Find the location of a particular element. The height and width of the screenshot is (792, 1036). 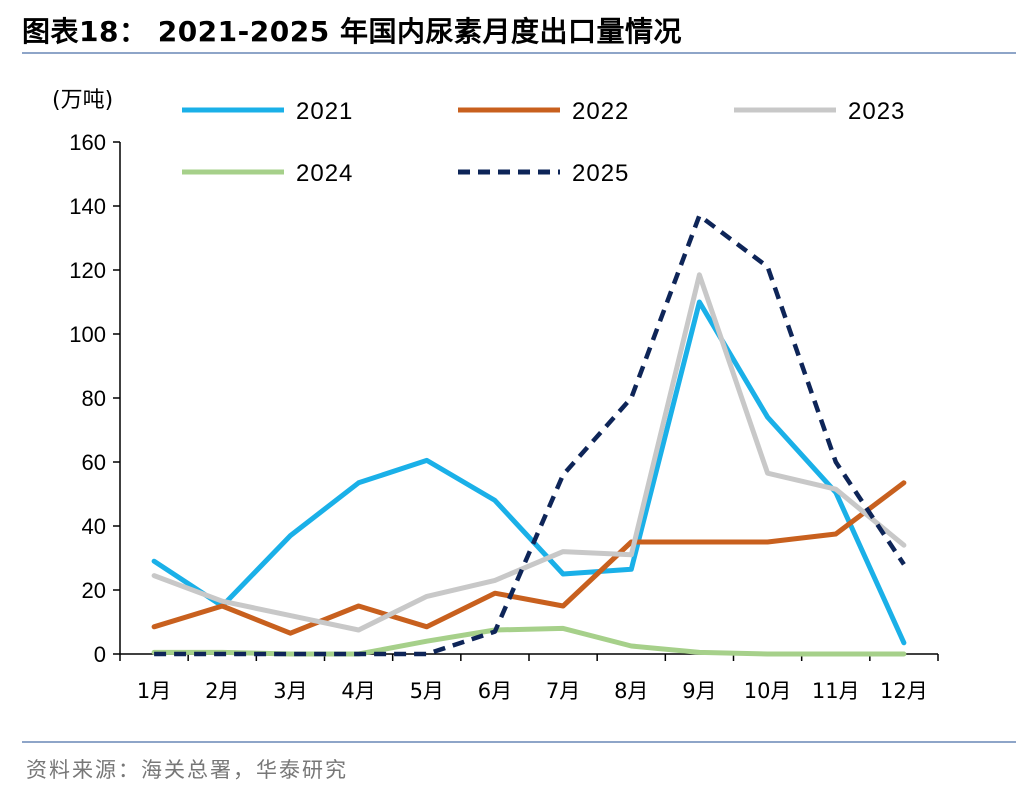

y-tick-label: 60 is located at coordinates (94, 462).